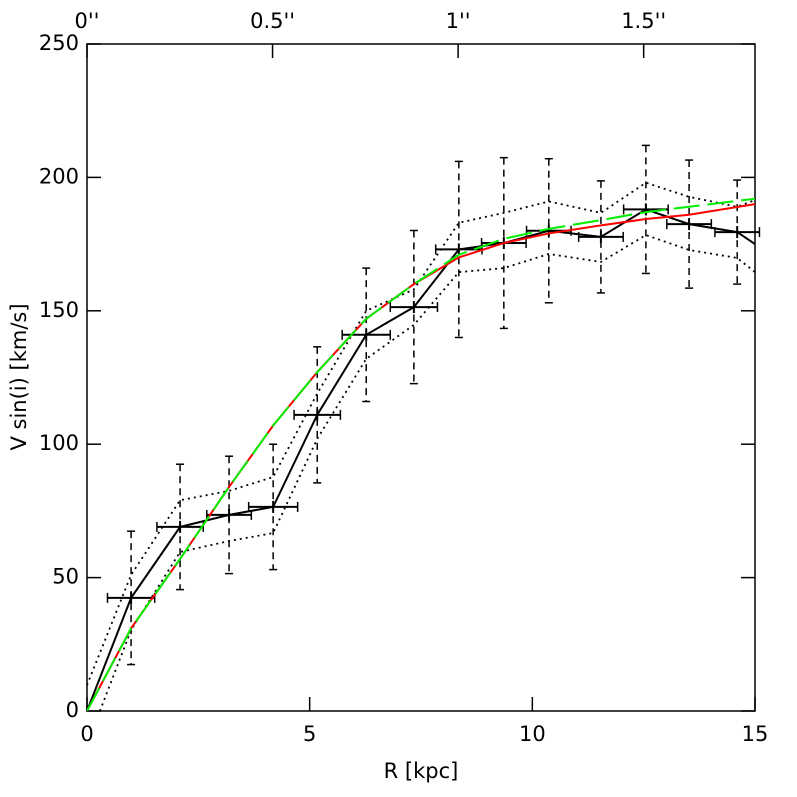 This screenshot has height=797, width=797. Describe the element at coordinates (532, 734) in the screenshot. I see `x-tick-label: 10` at that location.